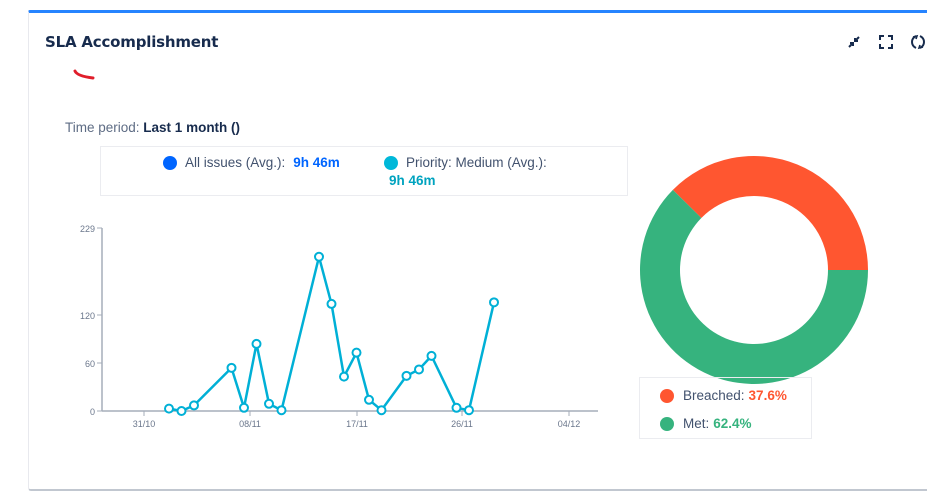 Image resolution: width=927 pixels, height=503 pixels. I want to click on y-tick-label: 120, so click(87, 316).